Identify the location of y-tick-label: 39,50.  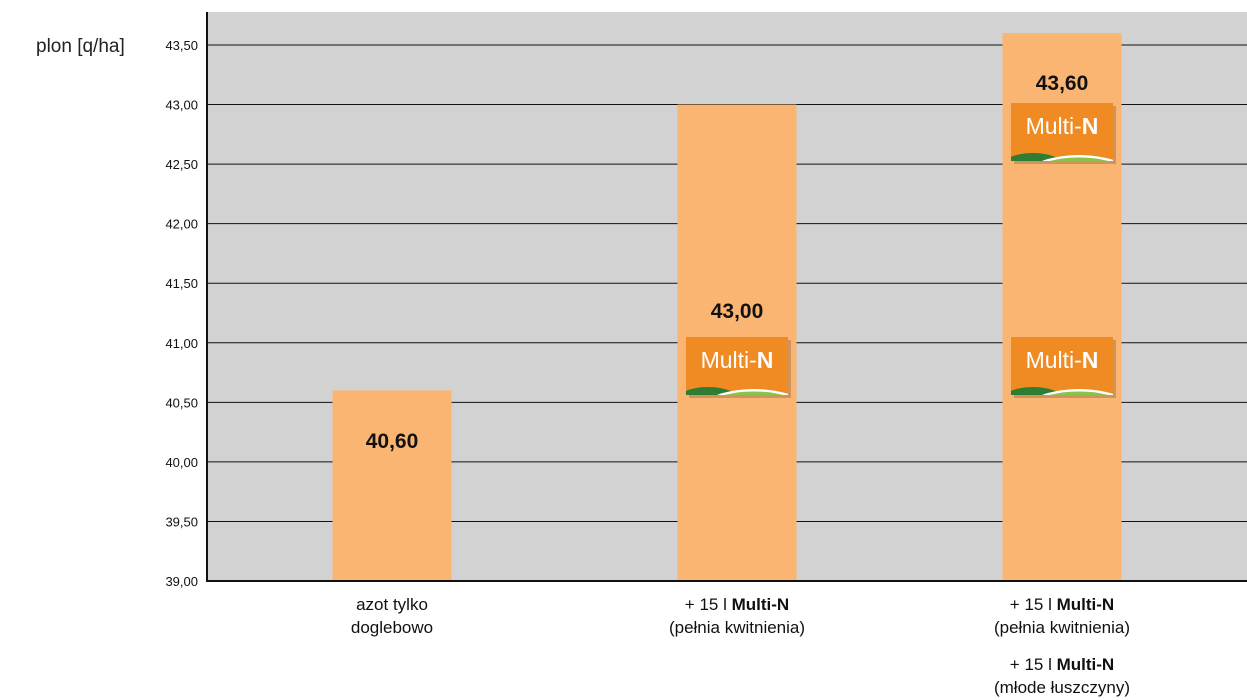
(181, 521).